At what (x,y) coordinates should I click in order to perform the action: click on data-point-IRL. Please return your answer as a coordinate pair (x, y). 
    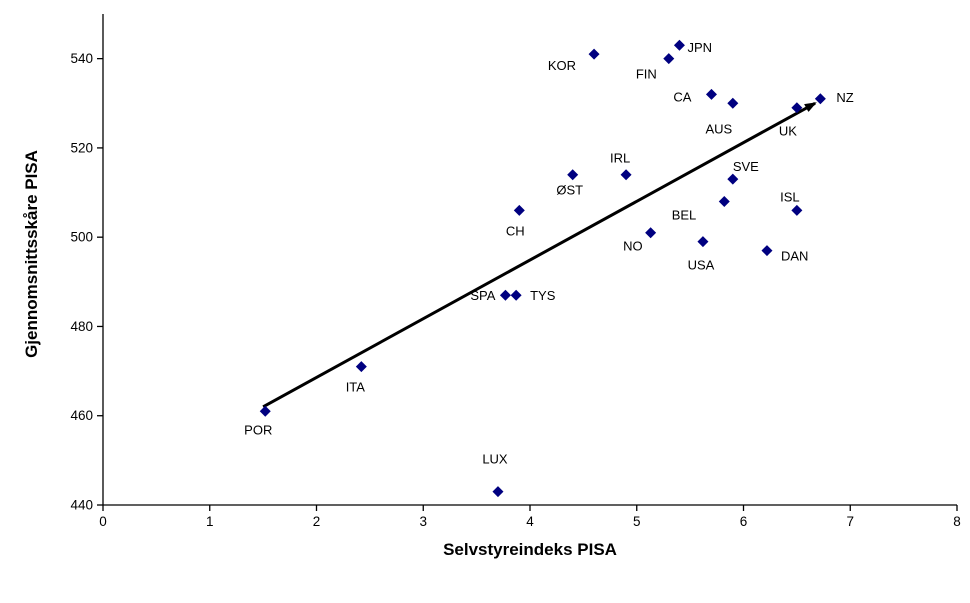
    Looking at the image, I should click on (626, 175).